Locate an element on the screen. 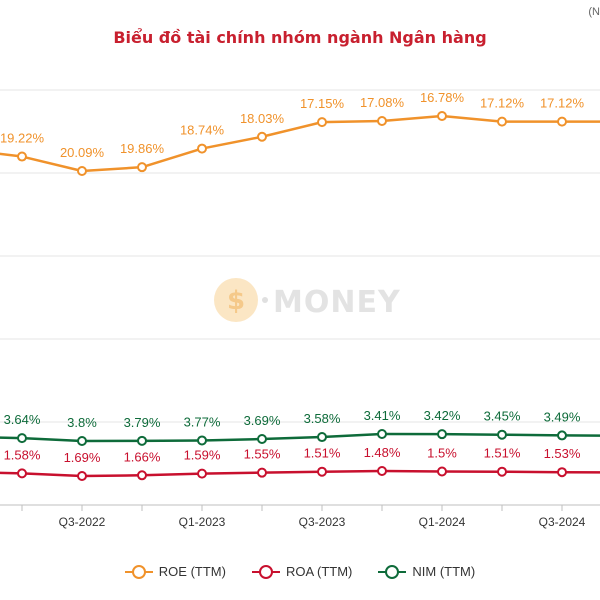 The image size is (600, 600). data-label: 18.03% is located at coordinates (262, 118).